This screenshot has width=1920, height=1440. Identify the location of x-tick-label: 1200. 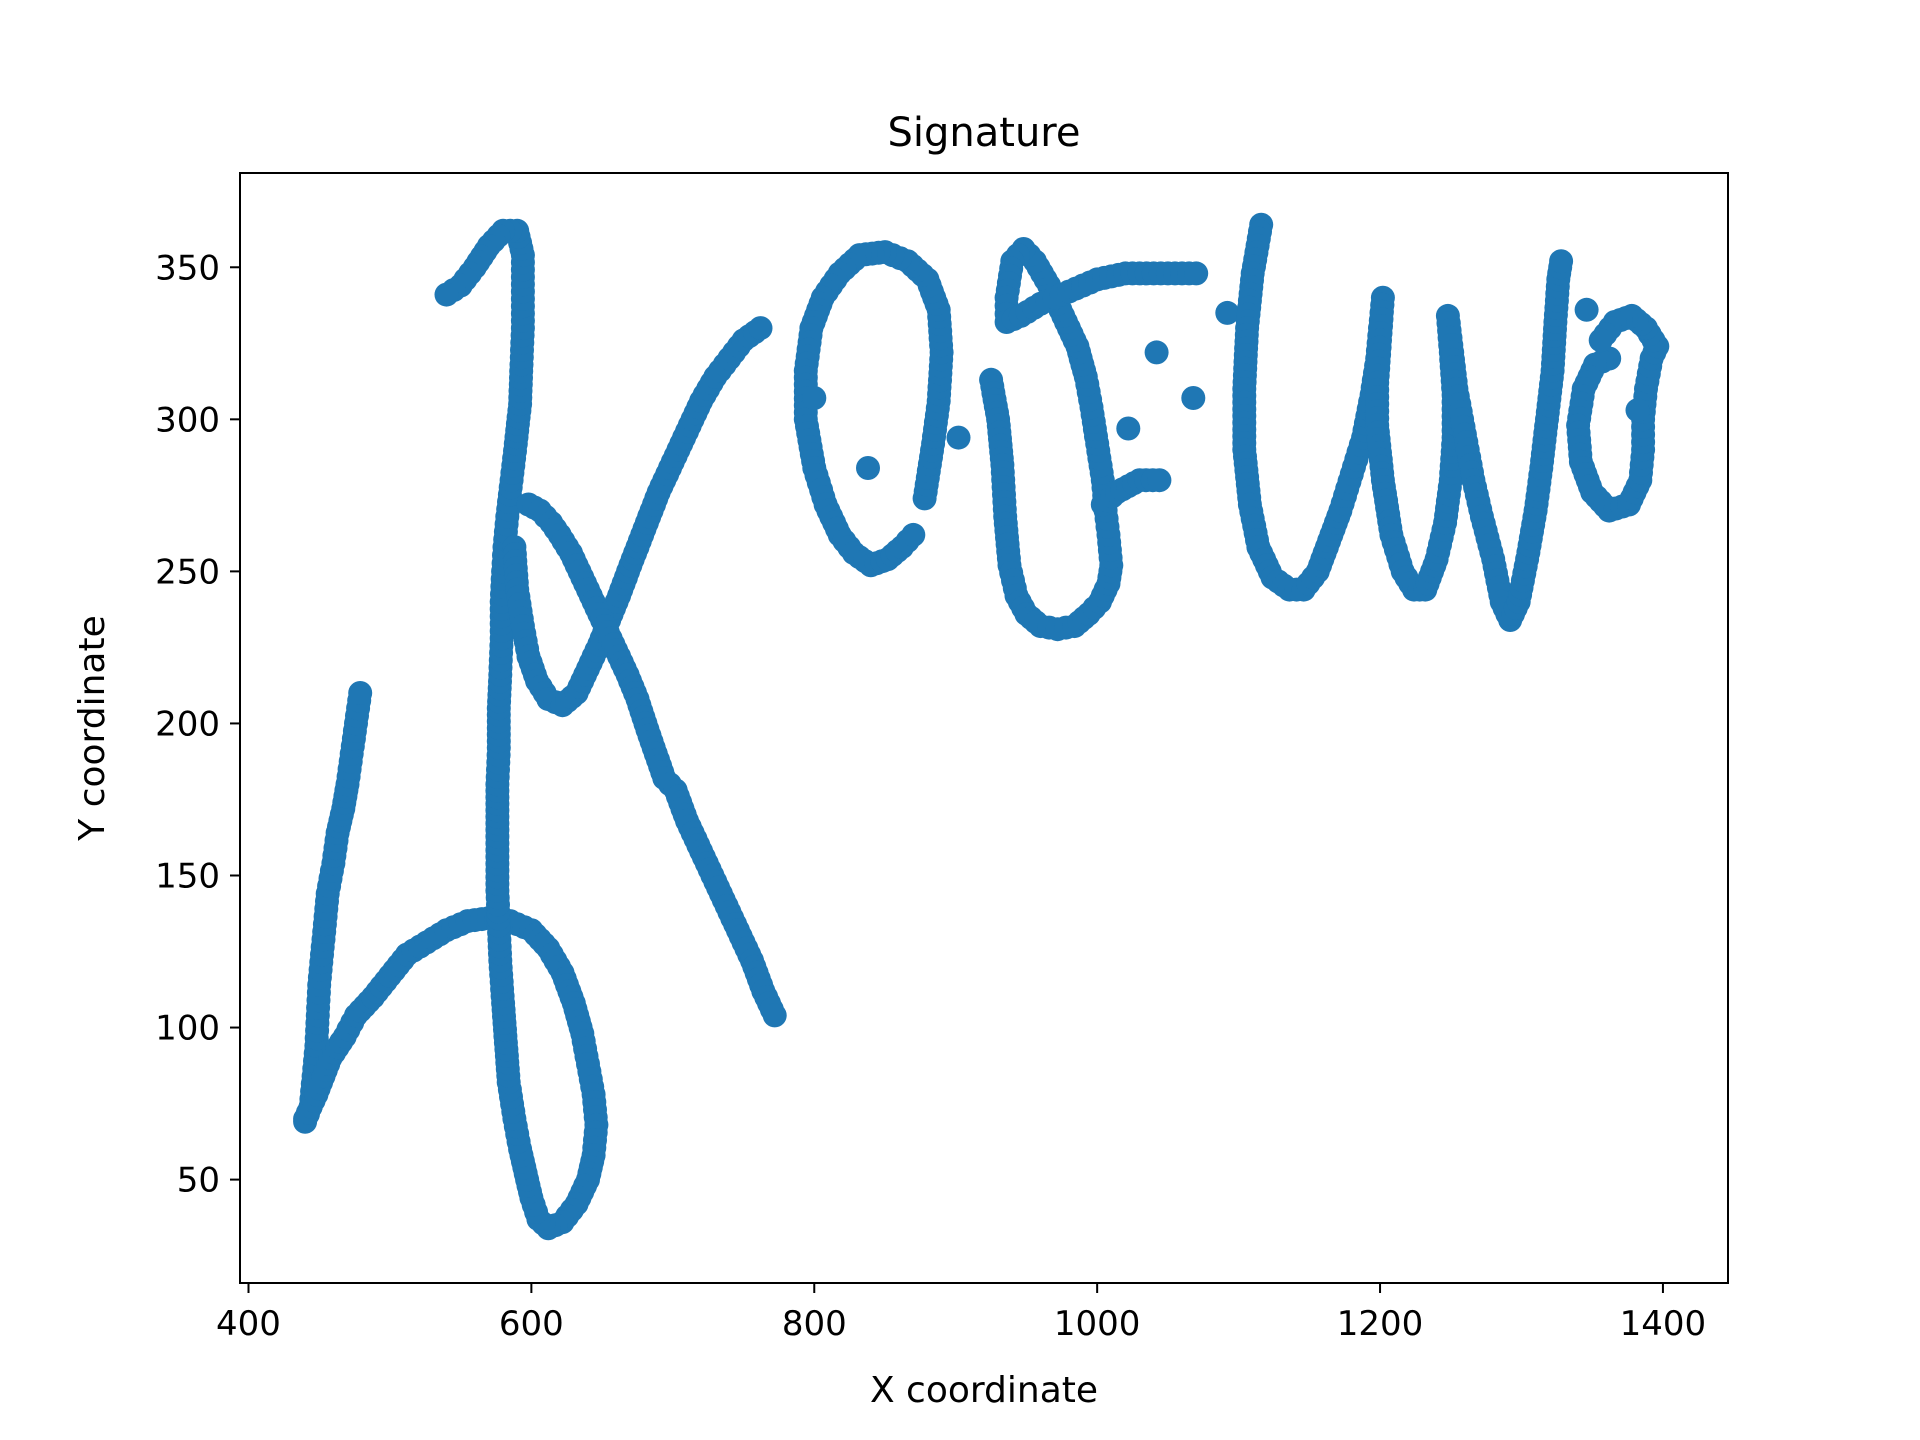
(1380, 1324).